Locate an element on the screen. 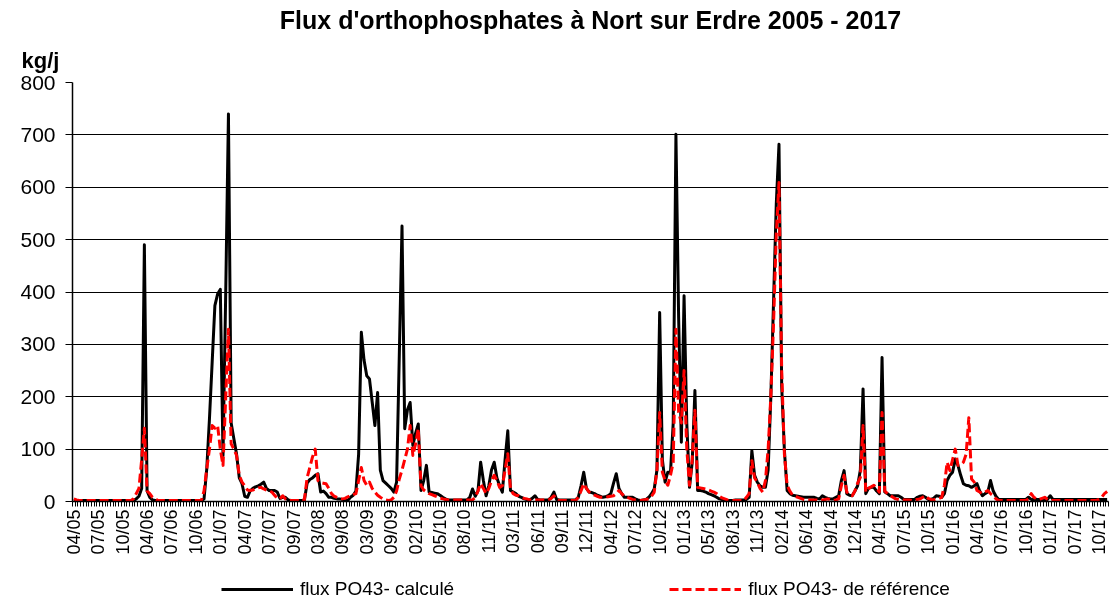 The width and height of the screenshot is (1115, 605). x-tick-label: 02/14 is located at coordinates (781, 532).